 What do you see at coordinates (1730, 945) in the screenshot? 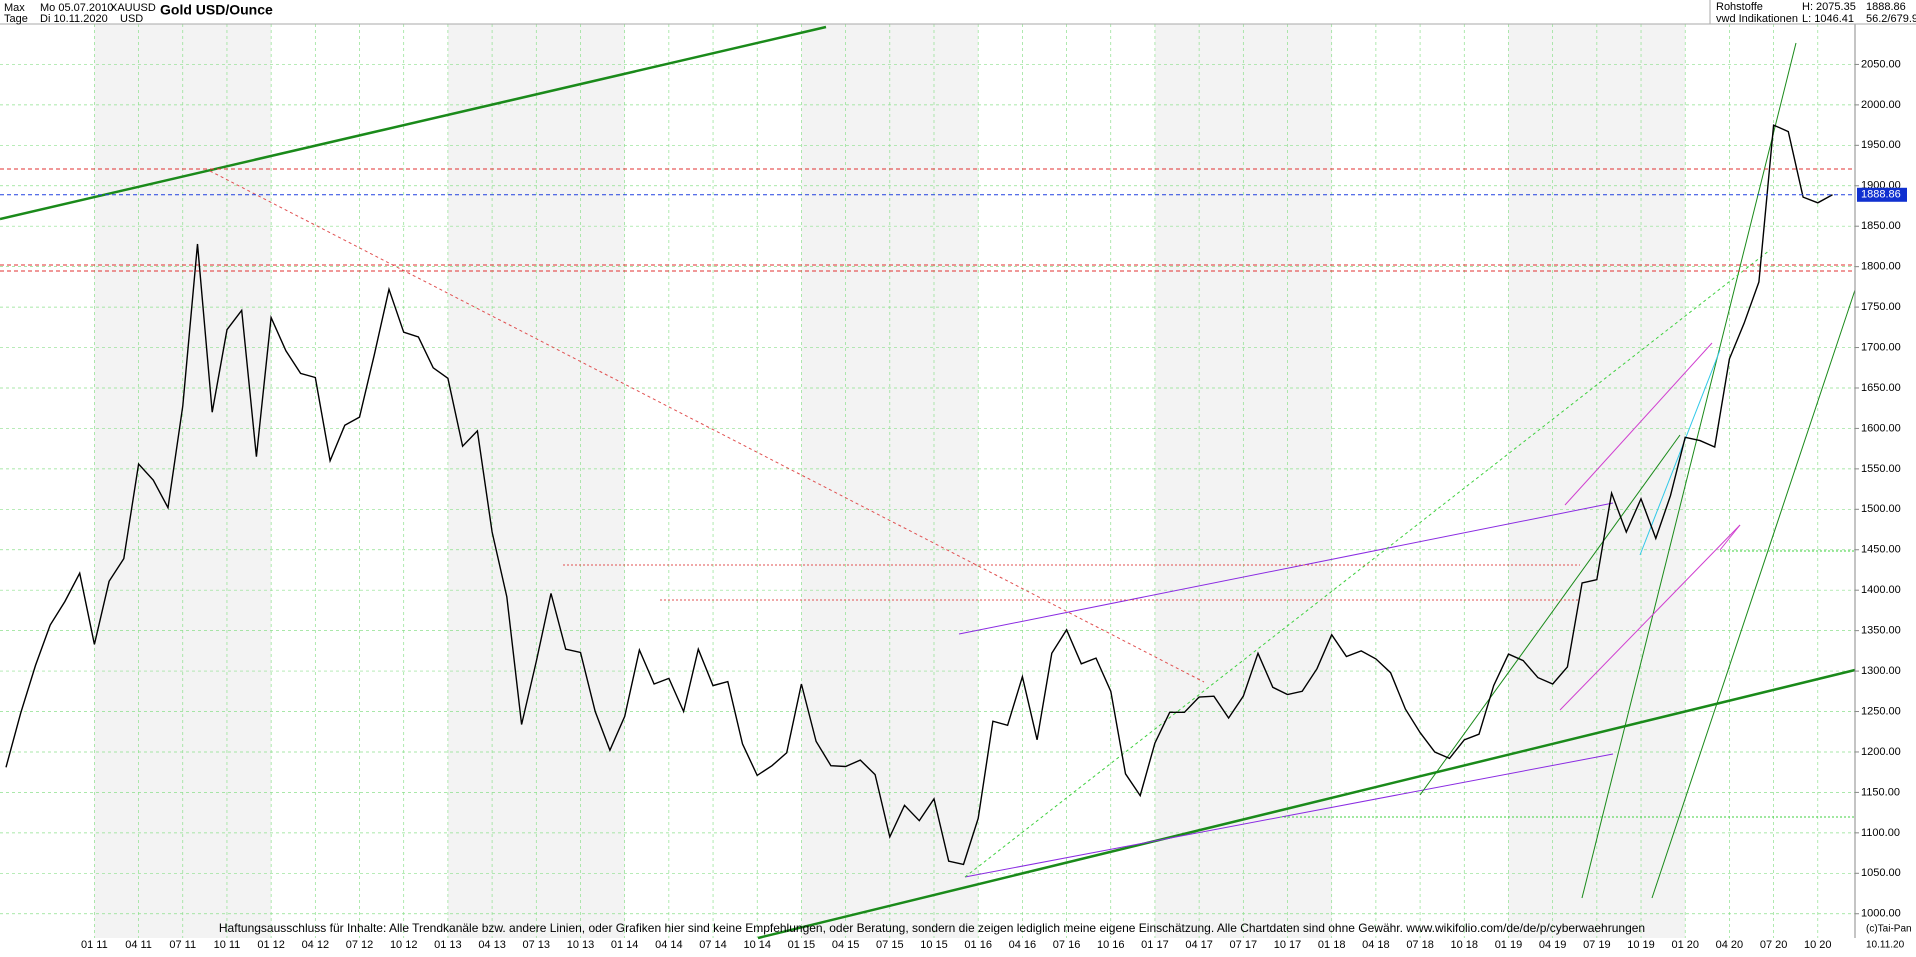
I see `x-tick-label: 04 20` at bounding box center [1730, 945].